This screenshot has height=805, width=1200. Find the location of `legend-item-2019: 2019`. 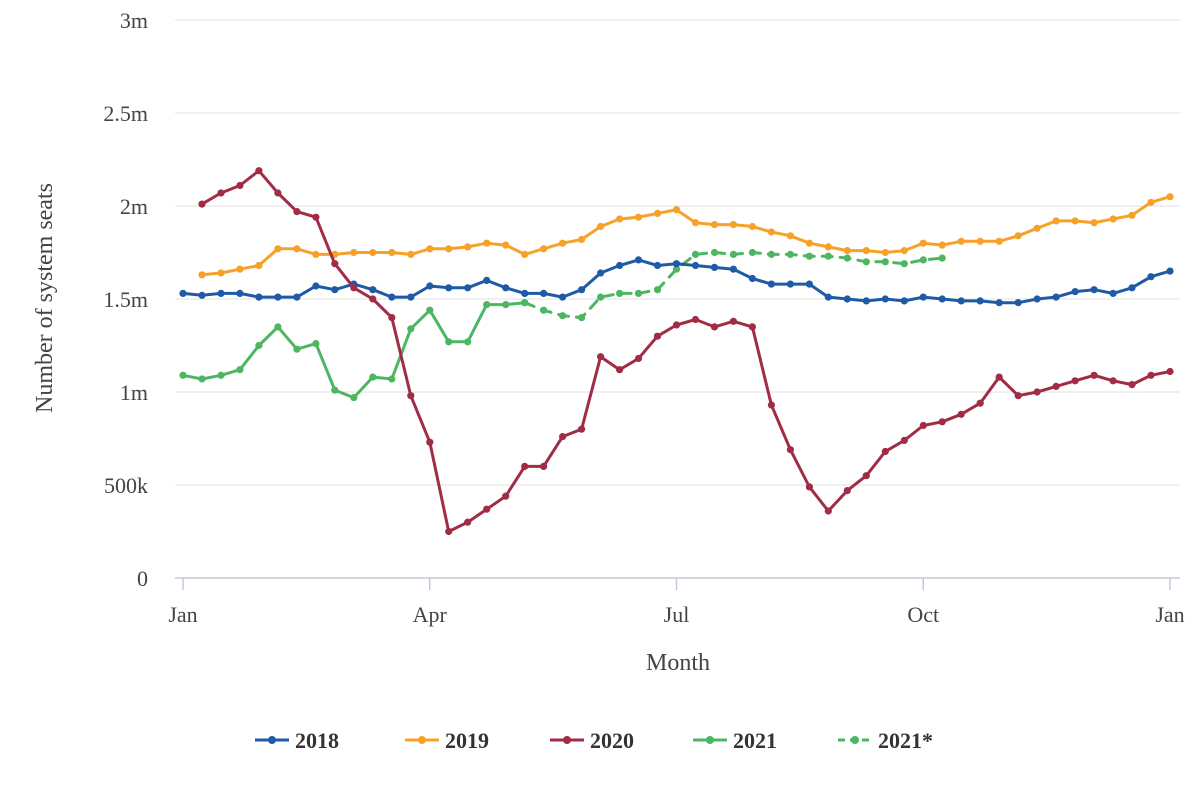

legend-item-2019: 2019 is located at coordinates (447, 740).